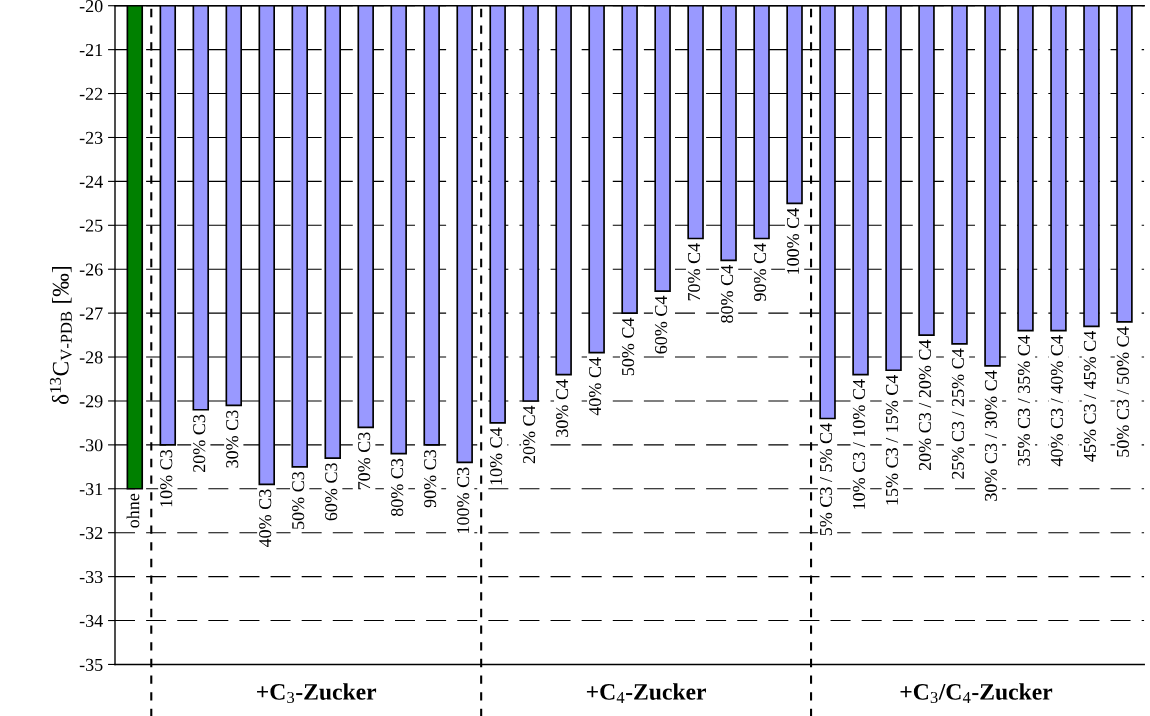 This screenshot has height=716, width=1150. What do you see at coordinates (91, 533) in the screenshot?
I see `y-tick-label: -32` at bounding box center [91, 533].